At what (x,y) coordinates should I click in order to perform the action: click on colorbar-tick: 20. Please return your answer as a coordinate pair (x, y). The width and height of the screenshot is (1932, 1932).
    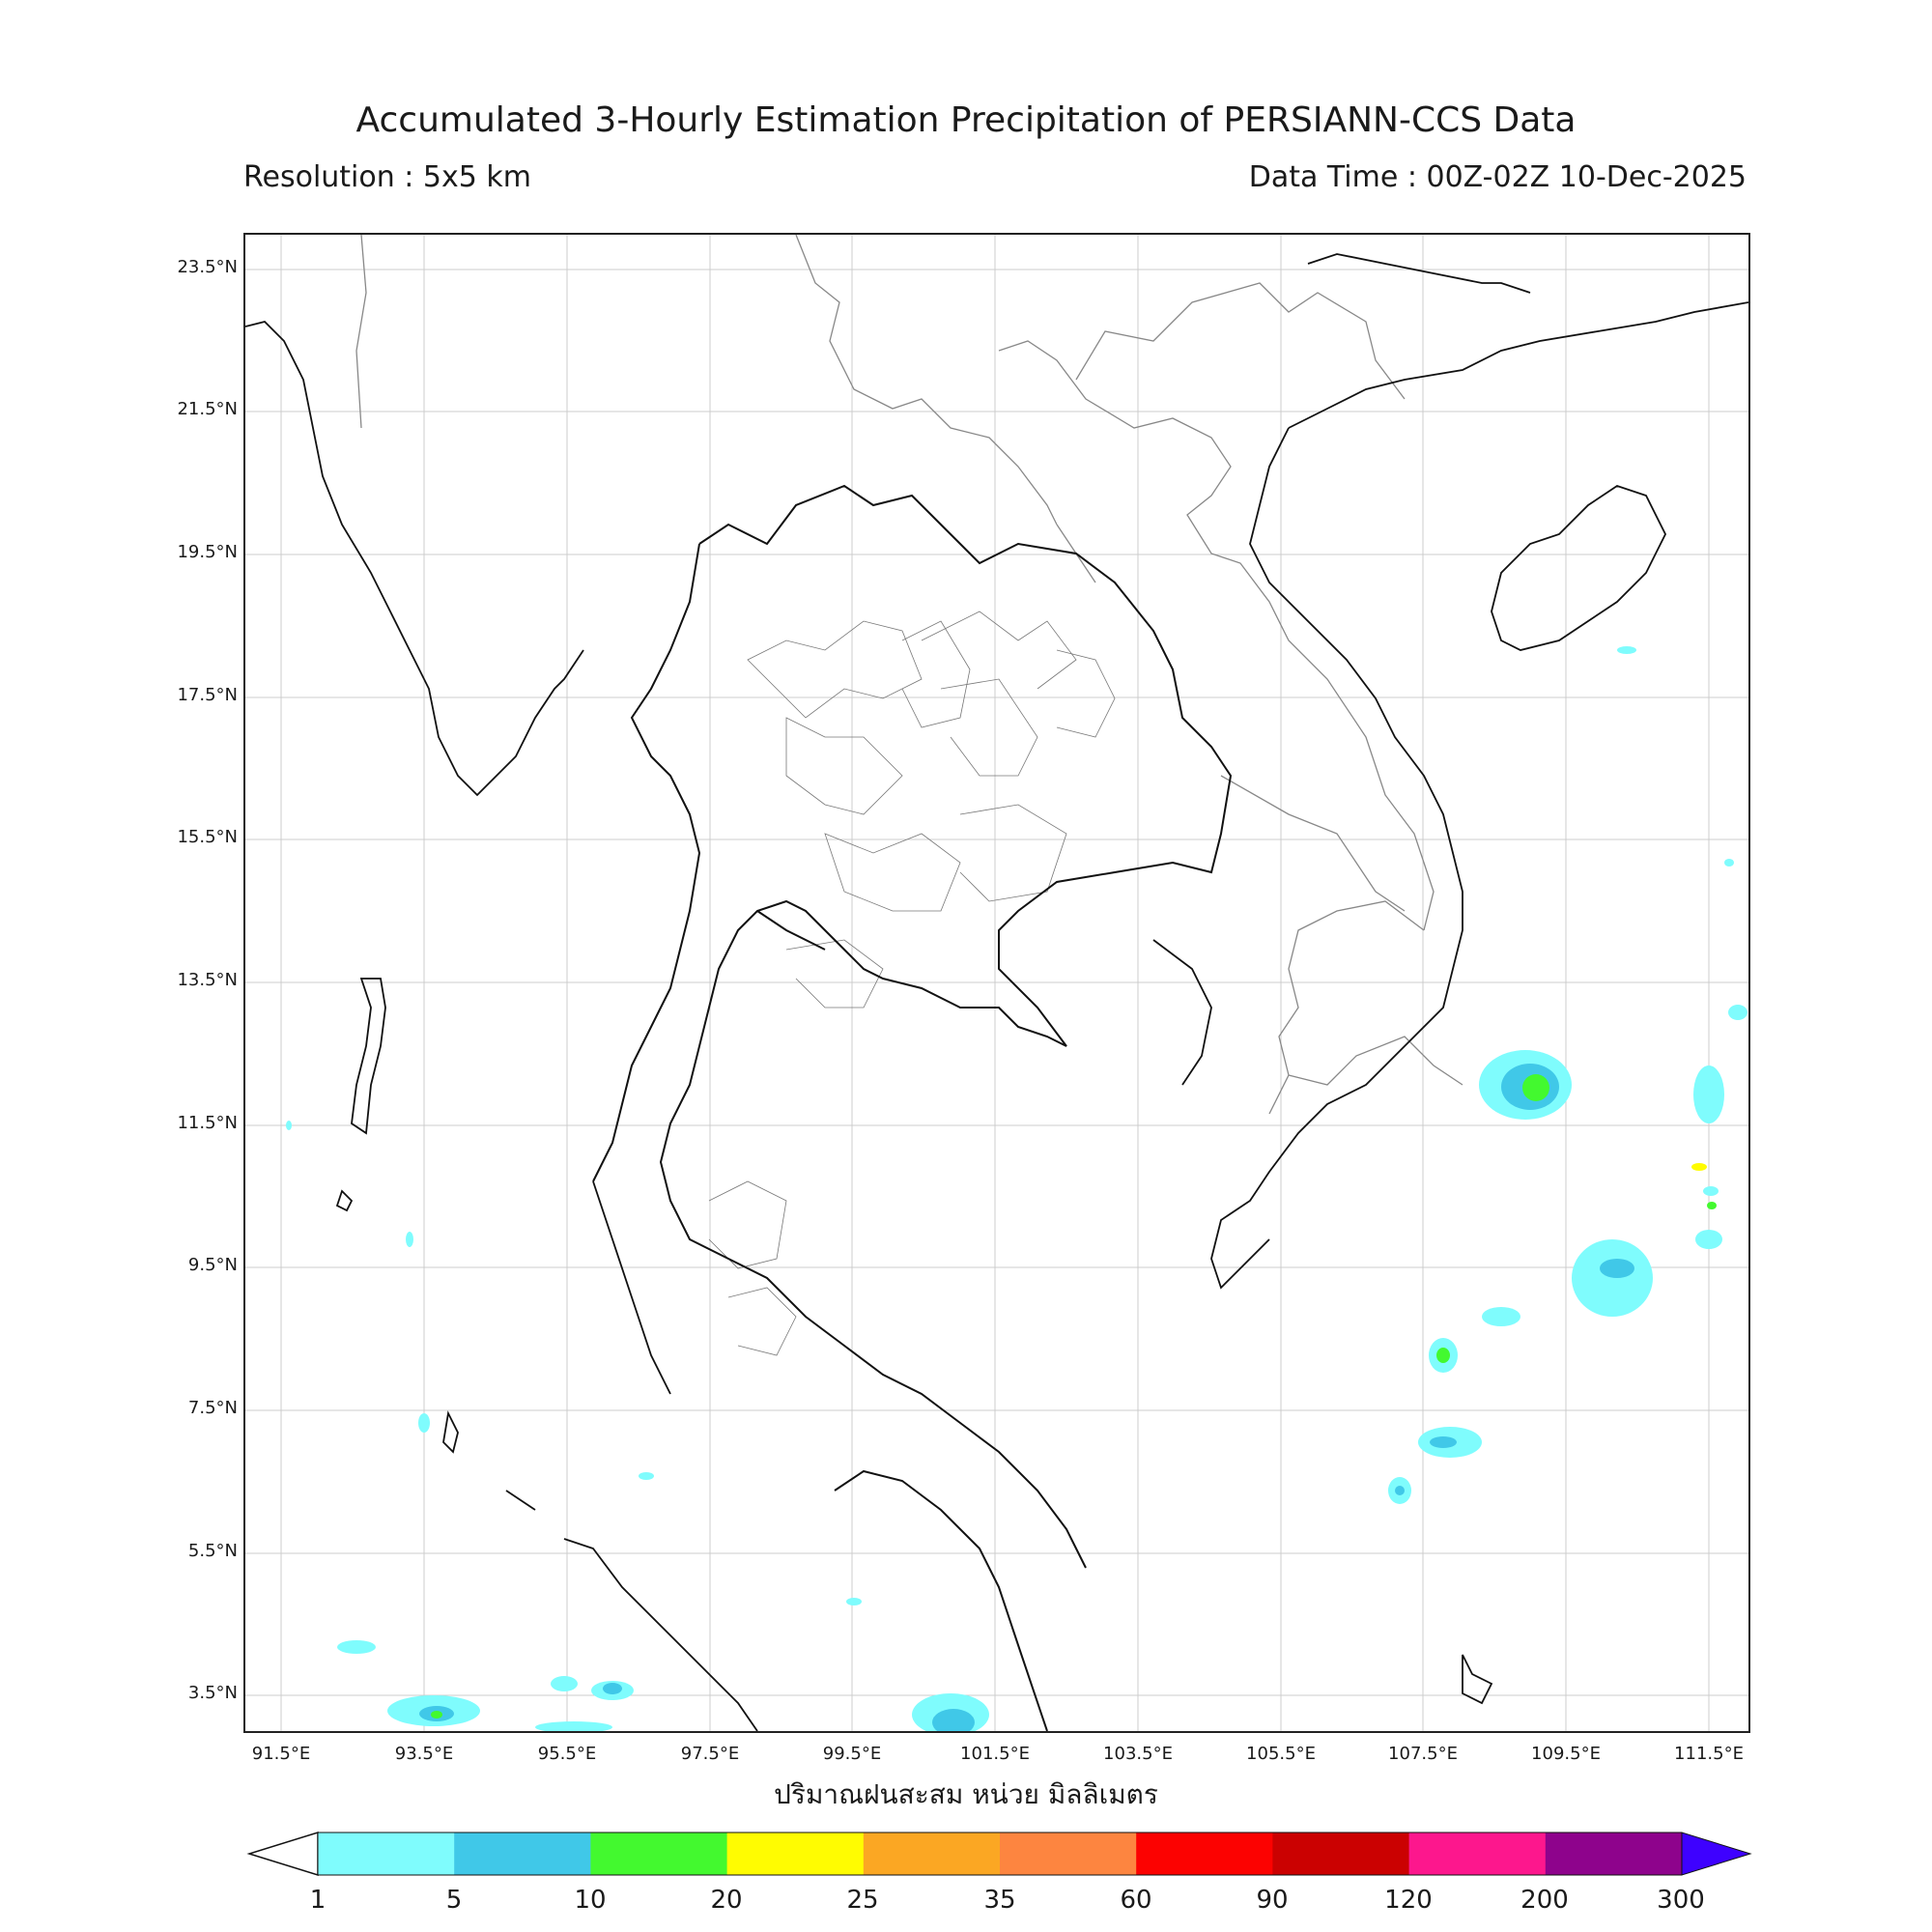
    Looking at the image, I should click on (726, 1900).